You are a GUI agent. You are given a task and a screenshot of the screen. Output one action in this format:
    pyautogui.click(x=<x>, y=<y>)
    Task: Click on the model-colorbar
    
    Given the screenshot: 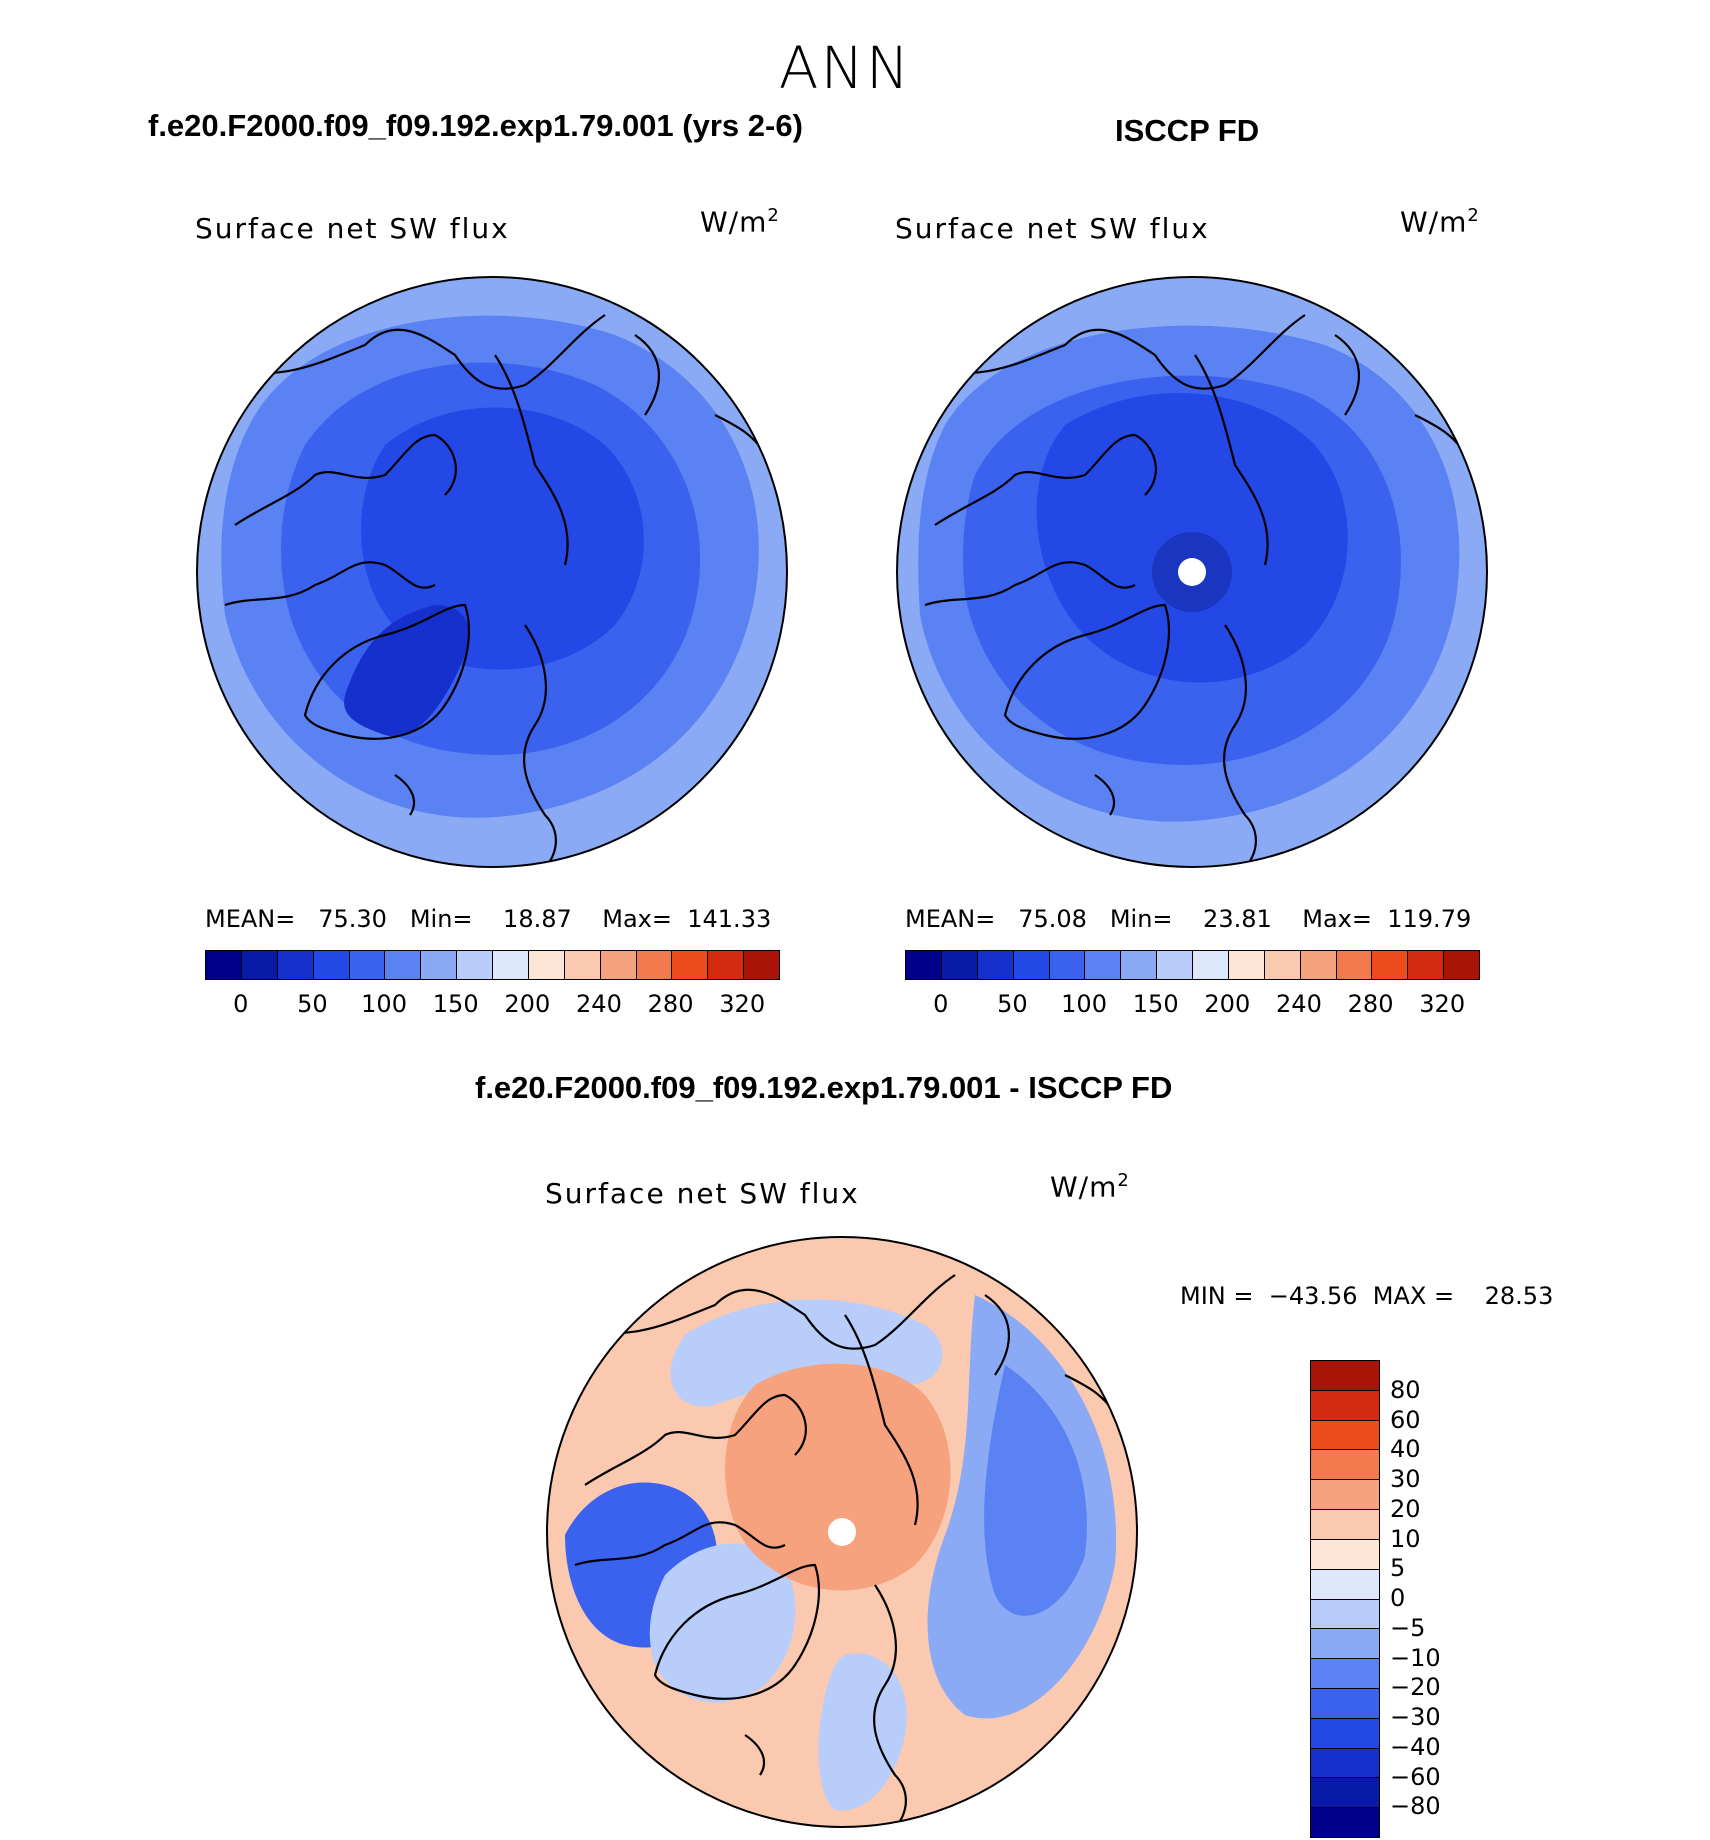 What is the action you would take?
    pyautogui.click(x=492, y=965)
    